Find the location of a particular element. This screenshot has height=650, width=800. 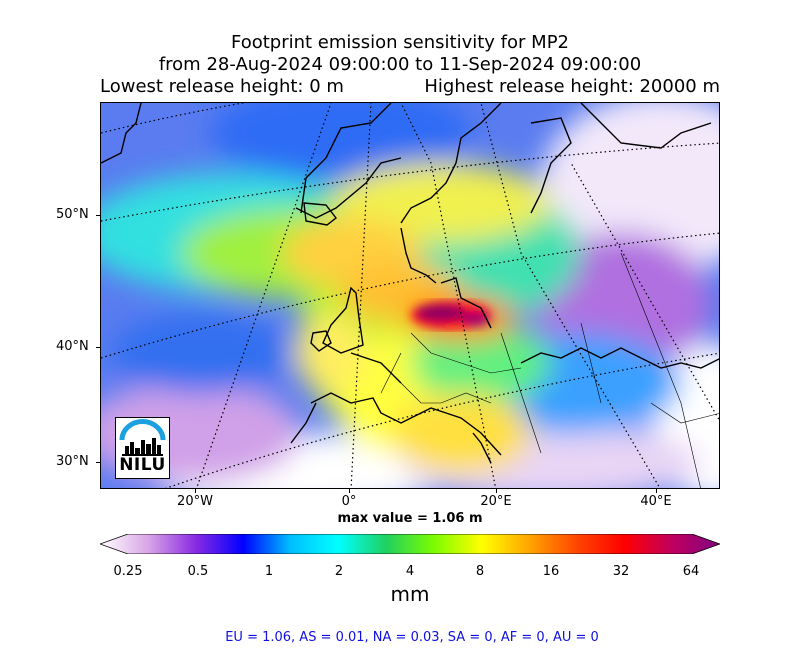

colorbar-tick-label: 2 is located at coordinates (339, 571).